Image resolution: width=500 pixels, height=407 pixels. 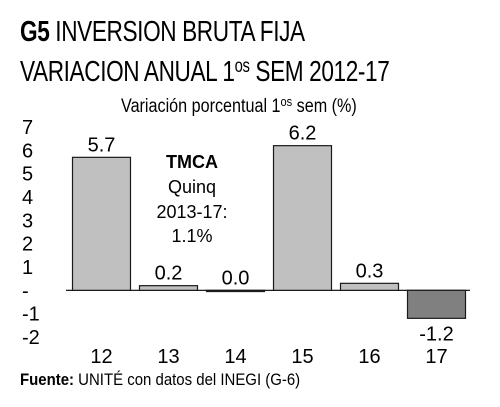 What do you see at coordinates (201, 106) in the screenshot?
I see `subtitle-a: Variación porcentual 1` at bounding box center [201, 106].